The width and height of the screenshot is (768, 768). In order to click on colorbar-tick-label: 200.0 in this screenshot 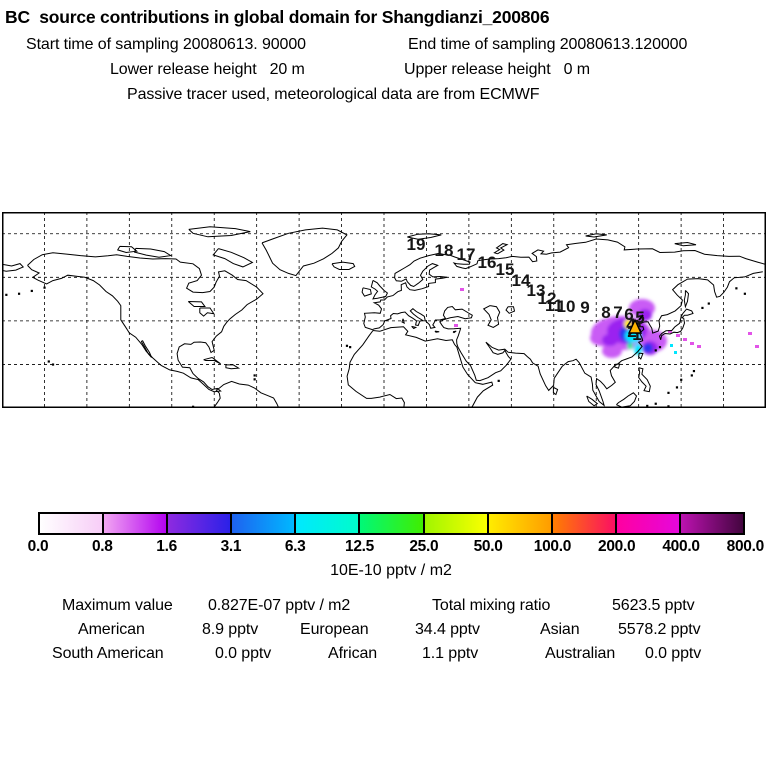, I will do `click(617, 546)`.